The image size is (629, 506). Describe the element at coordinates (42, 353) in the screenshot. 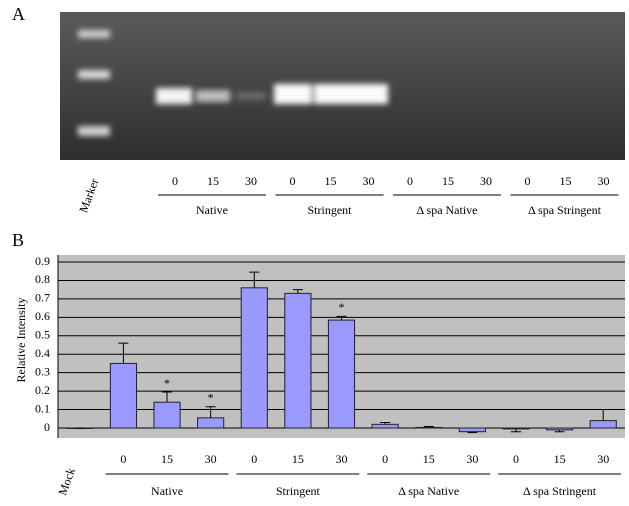

I see `y-tick-label: 0.4` at that location.